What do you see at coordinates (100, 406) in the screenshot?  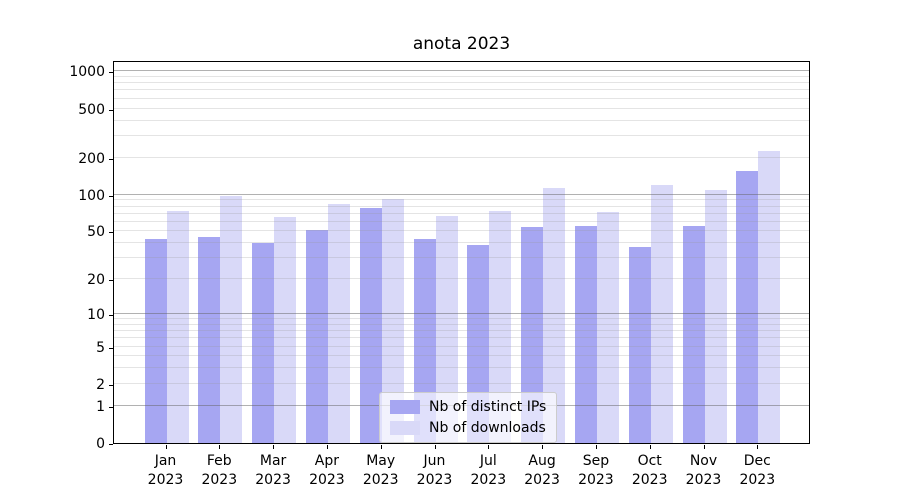 I see `y-tick-label-1: 1` at bounding box center [100, 406].